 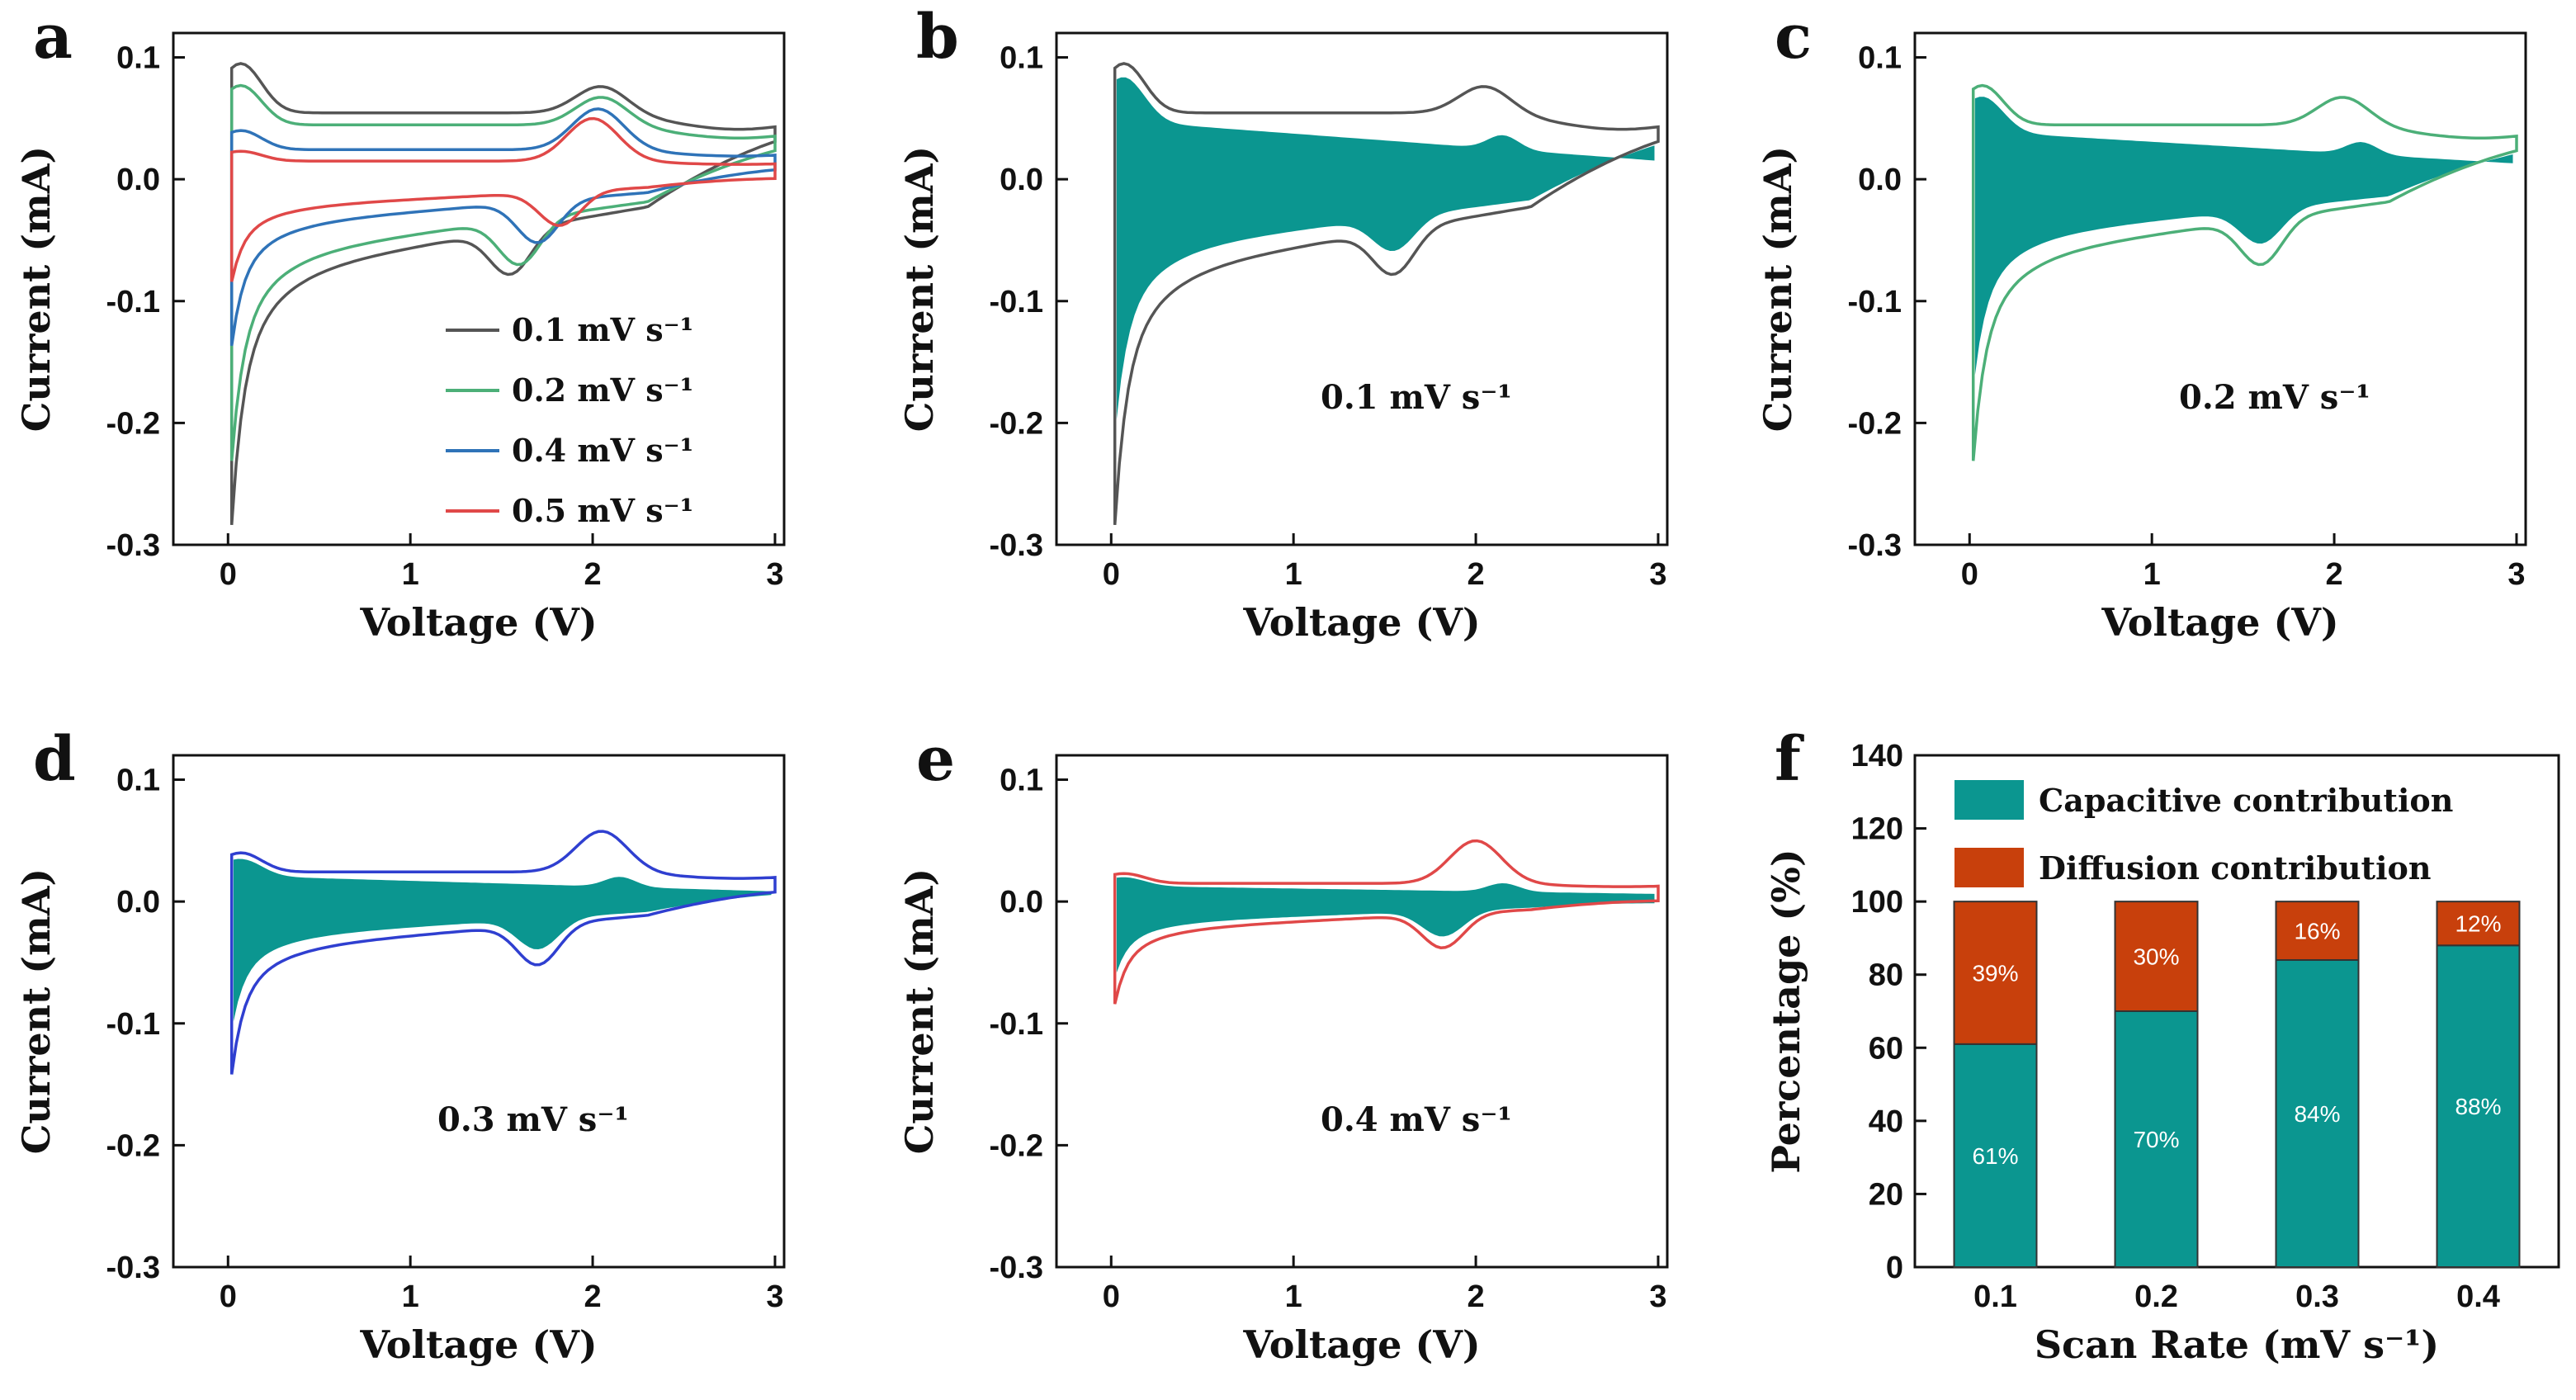 What do you see at coordinates (935, 759) in the screenshot?
I see `panel-label: e` at bounding box center [935, 759].